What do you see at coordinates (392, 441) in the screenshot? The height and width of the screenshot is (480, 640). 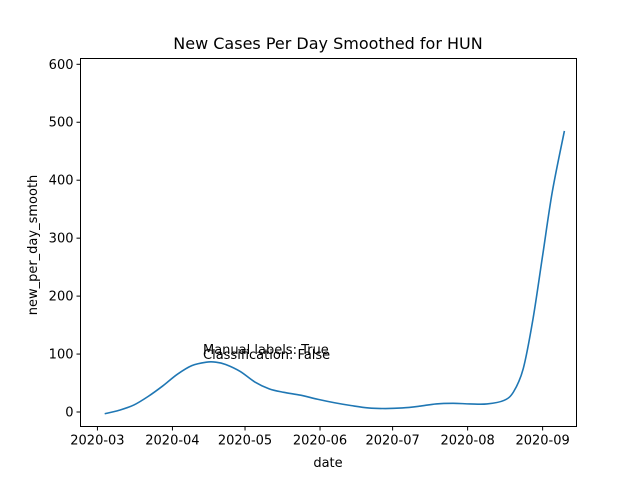 I see `x-tick-label: 2020-07` at bounding box center [392, 441].